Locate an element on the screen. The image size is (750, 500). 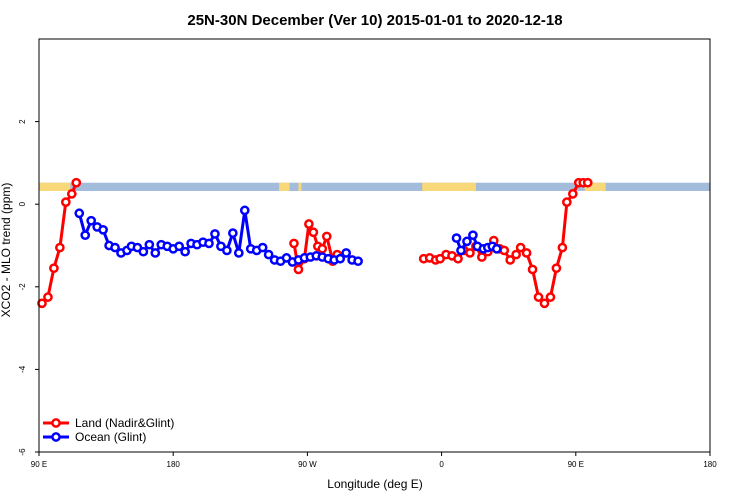
legend-label: Land (Nadir&Glint) is located at coordinates (124, 423).